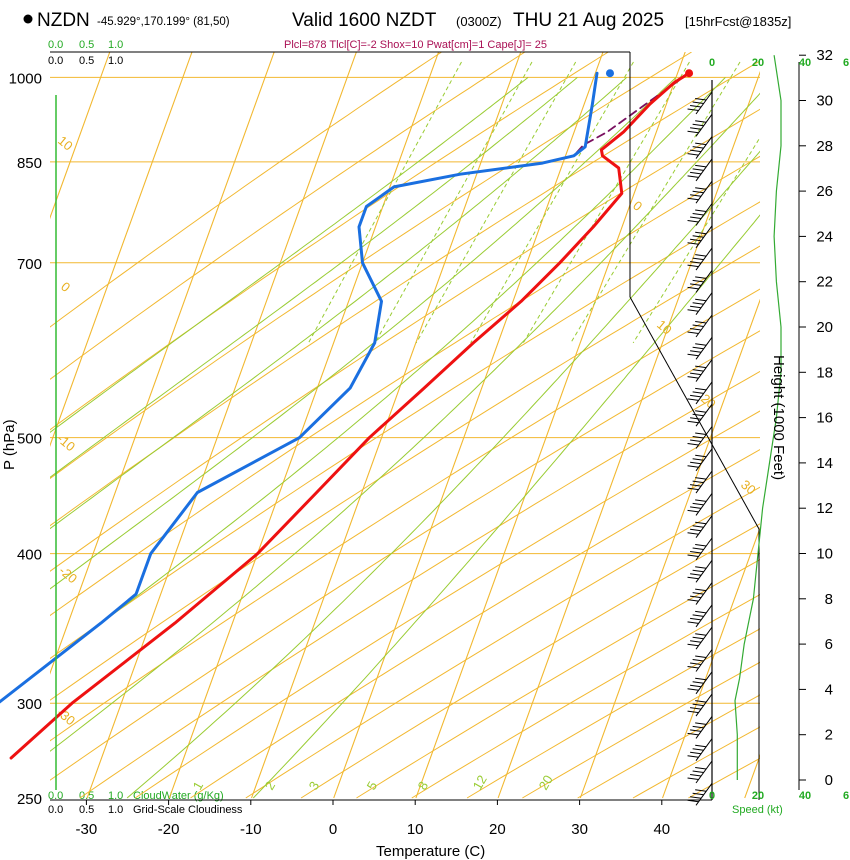 Image resolution: width=850 pixels, height=860 pixels. I want to click on cloud-top-green-tick: 0.5, so click(86, 45).